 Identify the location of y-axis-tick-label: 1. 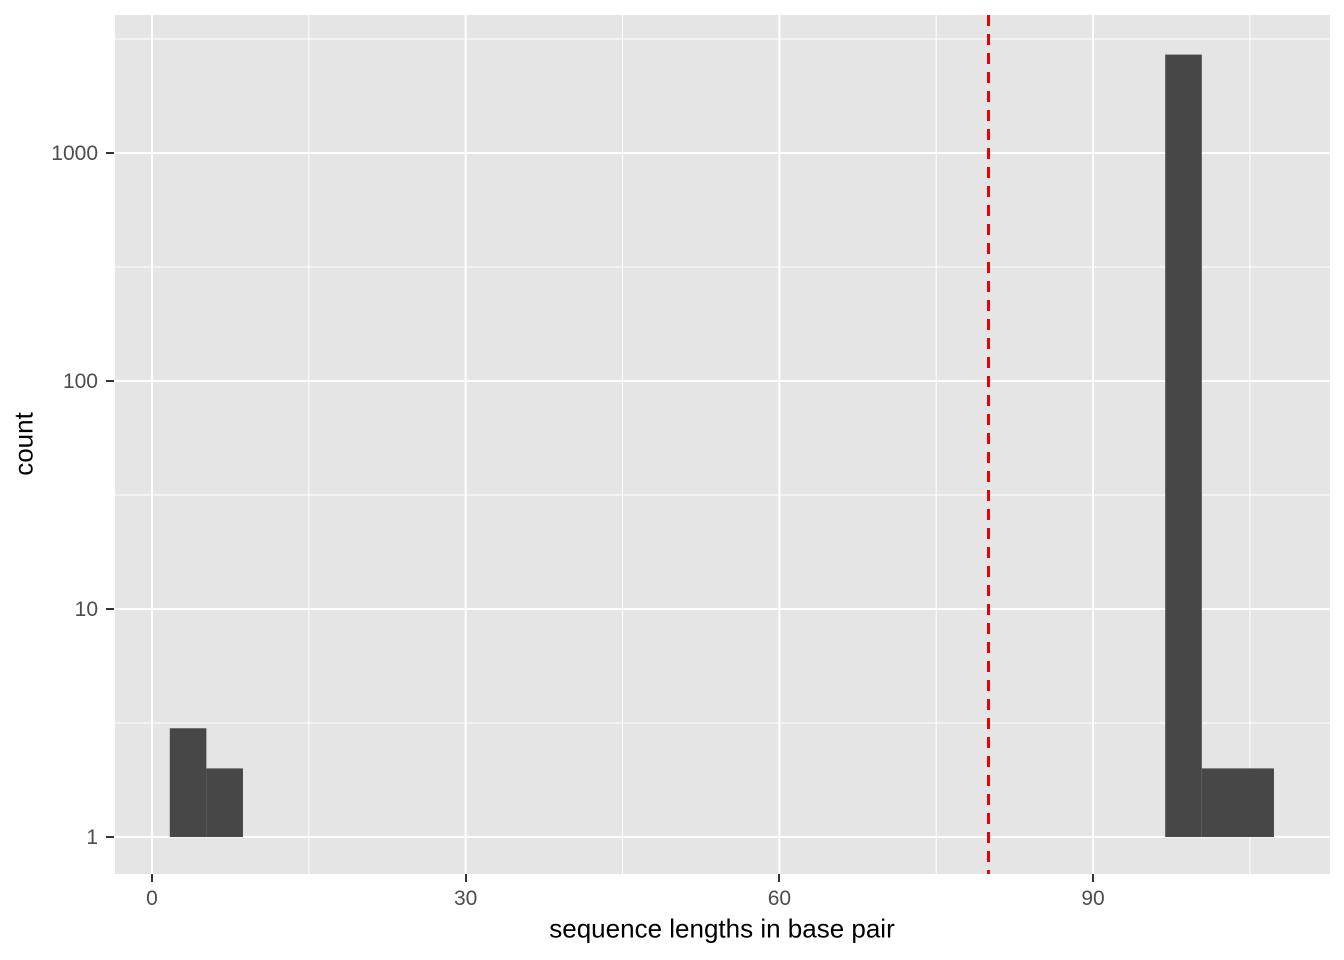
(92, 838).